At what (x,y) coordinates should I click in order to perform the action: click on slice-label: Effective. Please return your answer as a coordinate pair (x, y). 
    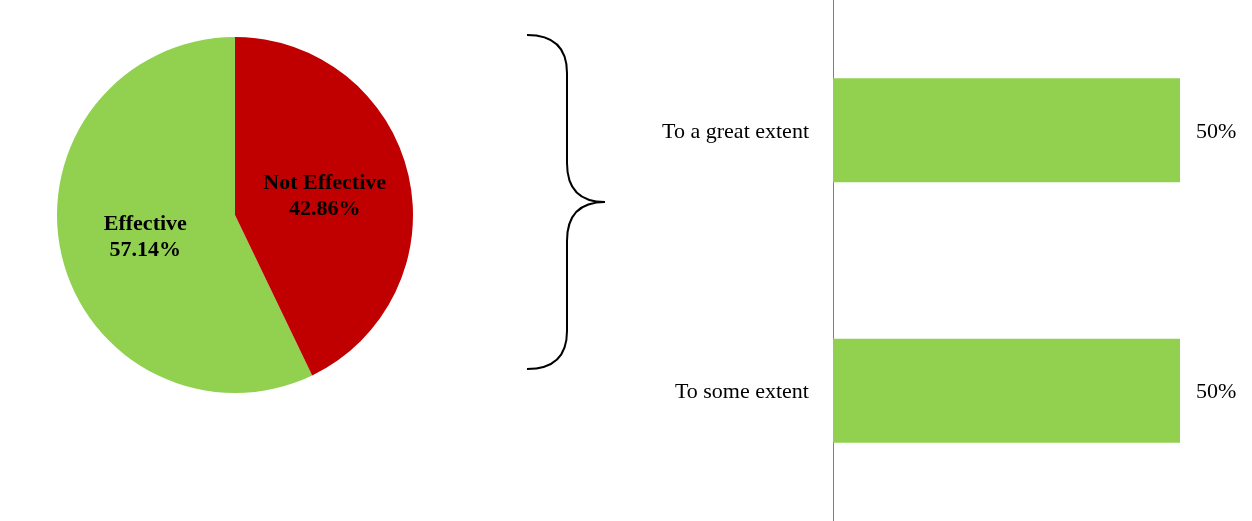
    Looking at the image, I should click on (145, 222).